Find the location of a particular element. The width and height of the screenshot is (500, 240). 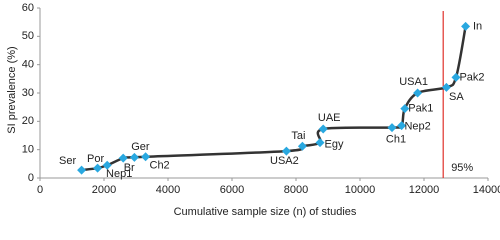

y-tick-label: 50 is located at coordinates (28, 36).